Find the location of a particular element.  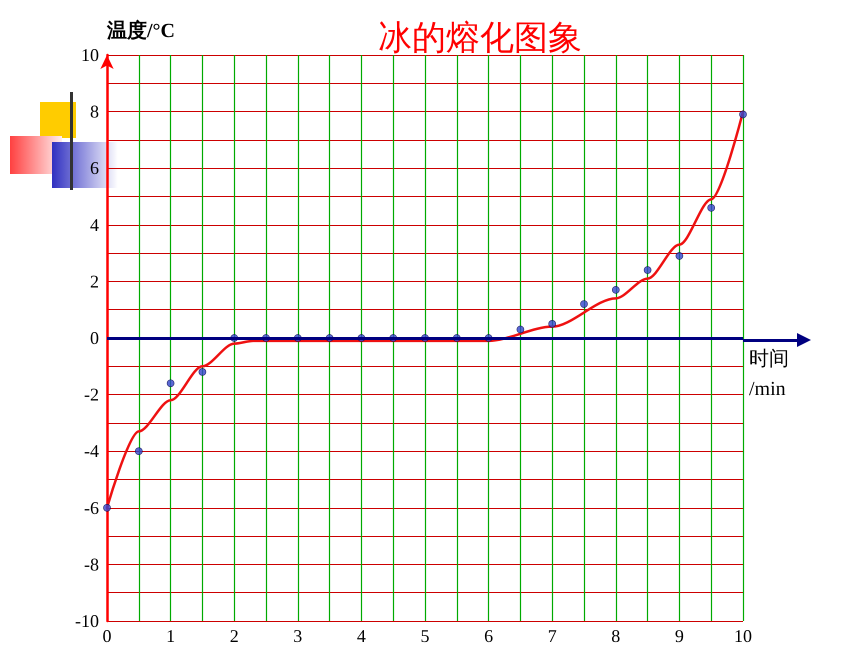

y-tick-label: 6 is located at coordinates (94, 168).